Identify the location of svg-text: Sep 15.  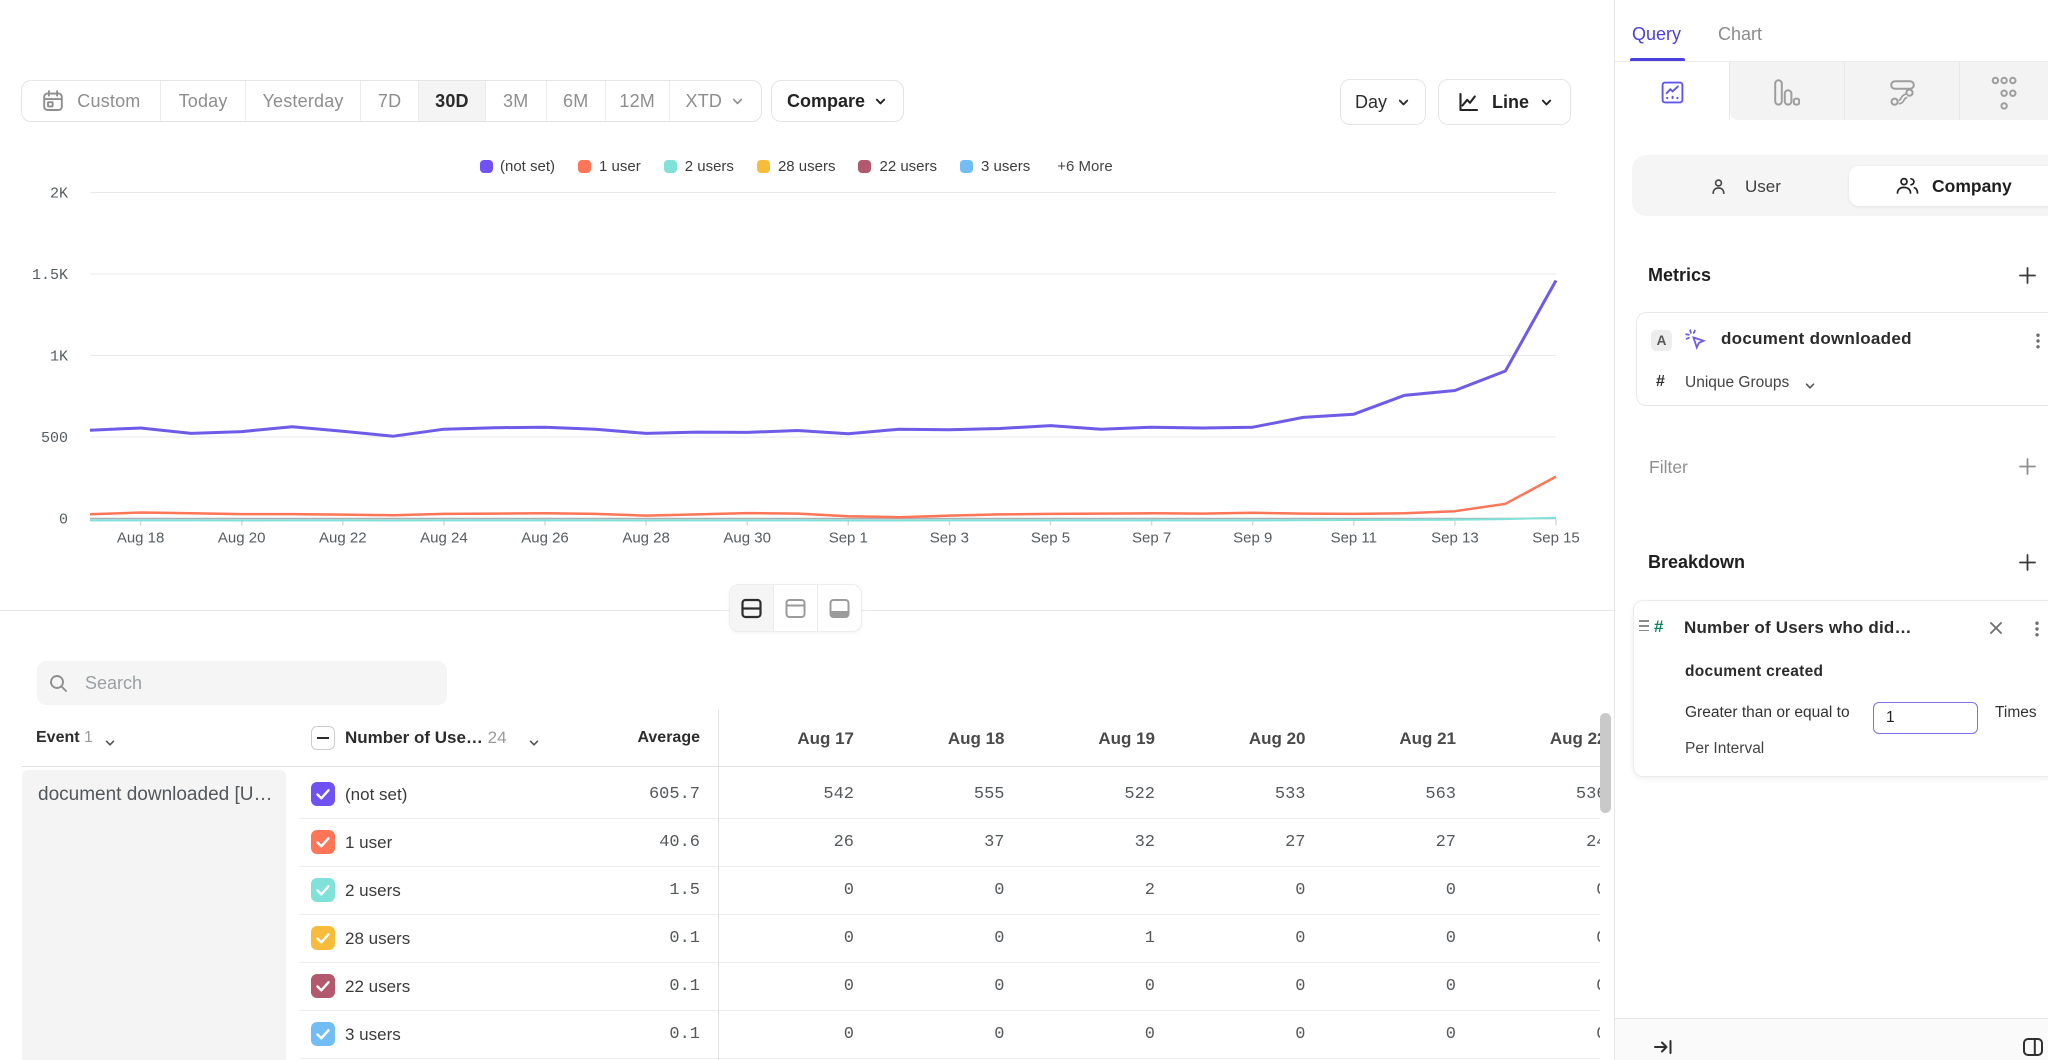
(1556, 538).